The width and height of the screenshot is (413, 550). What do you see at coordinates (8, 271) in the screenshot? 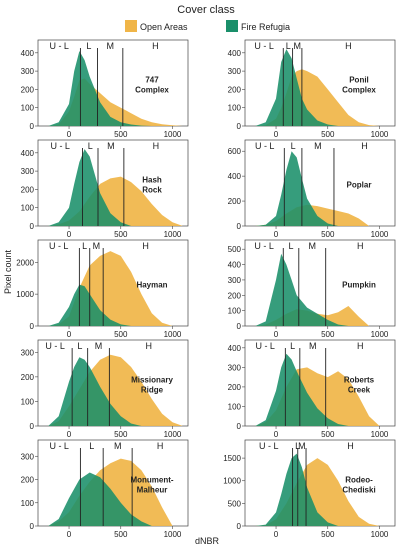
I see `y-axis-label: Pixel count` at bounding box center [8, 271].